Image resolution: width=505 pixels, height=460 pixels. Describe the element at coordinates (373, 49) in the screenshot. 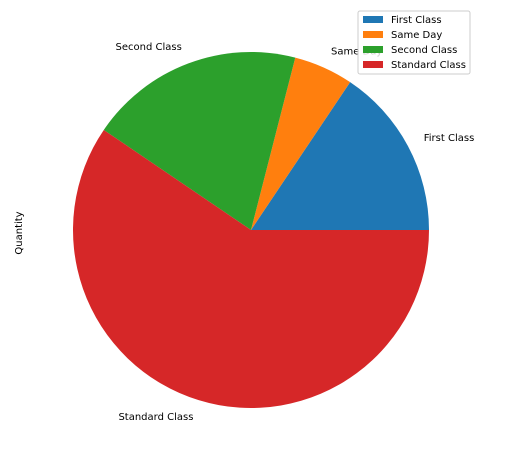

I see `legend-swatch-second-class` at that location.